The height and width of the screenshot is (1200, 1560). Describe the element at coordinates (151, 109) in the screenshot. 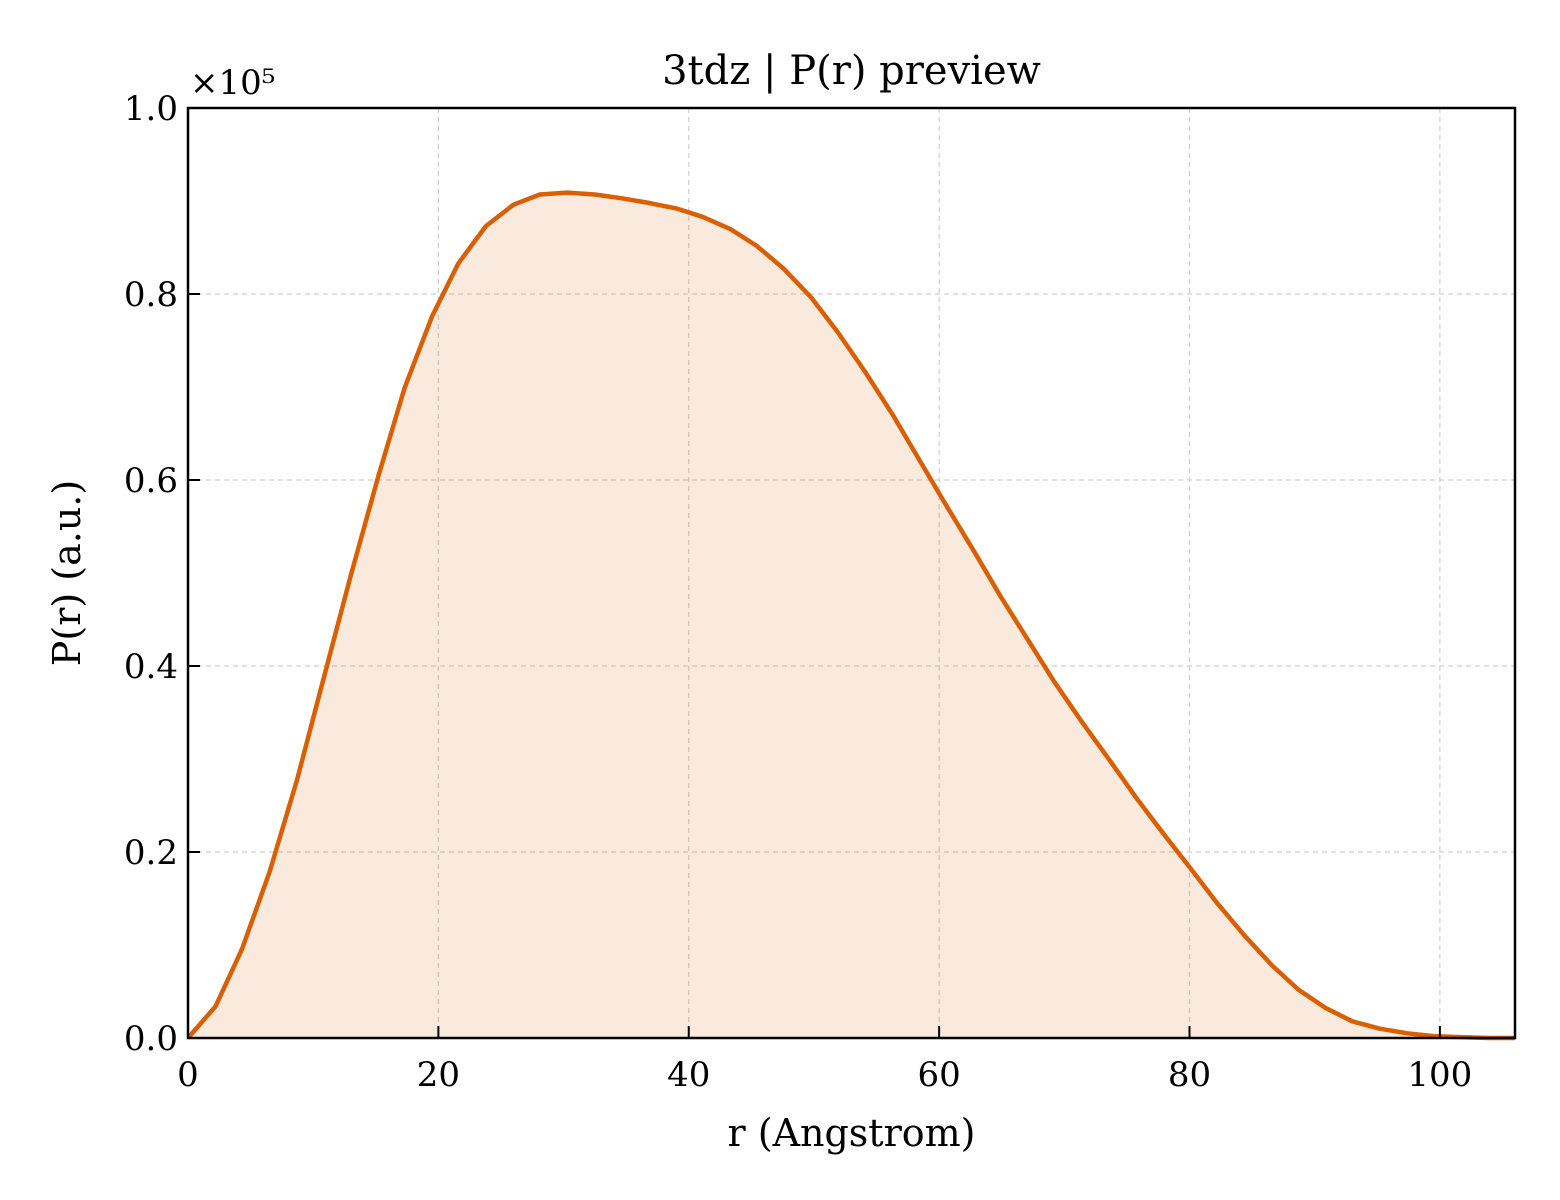

I see `y-tick-label: 1.0` at that location.